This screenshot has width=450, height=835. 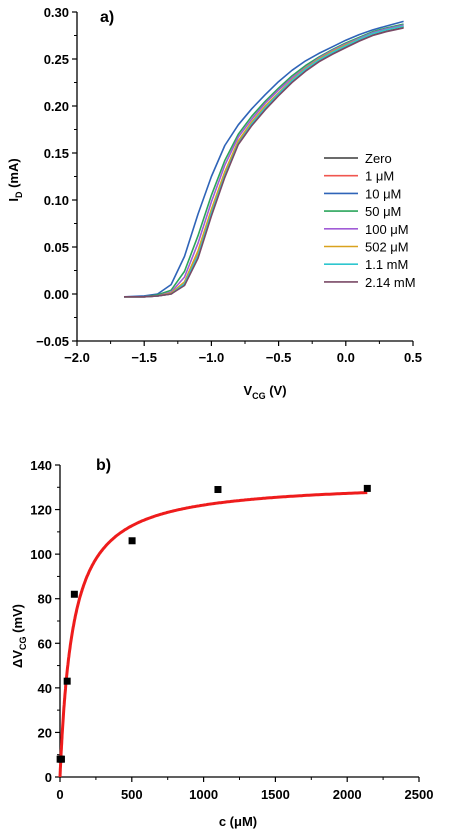 What do you see at coordinates (45, 643) in the screenshot?
I see `y-tick-label-b: 60` at bounding box center [45, 643].